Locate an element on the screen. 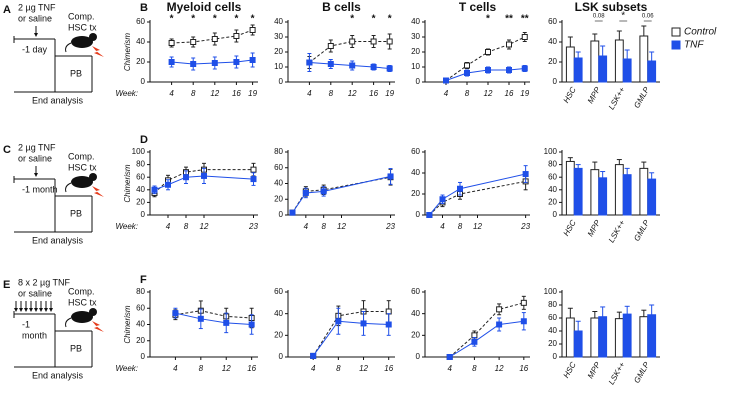  chart-title: T cells is located at coordinates (478, 7).